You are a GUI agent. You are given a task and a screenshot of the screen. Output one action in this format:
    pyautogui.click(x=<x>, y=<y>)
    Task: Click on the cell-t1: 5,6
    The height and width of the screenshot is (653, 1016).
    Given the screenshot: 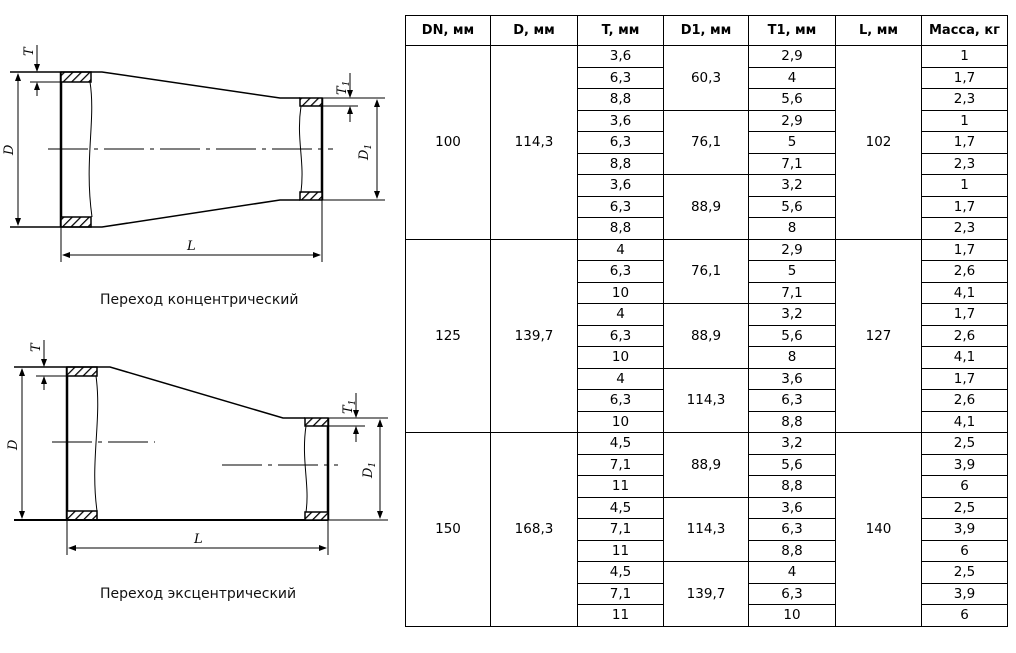 What is the action you would take?
    pyautogui.click(x=792, y=99)
    